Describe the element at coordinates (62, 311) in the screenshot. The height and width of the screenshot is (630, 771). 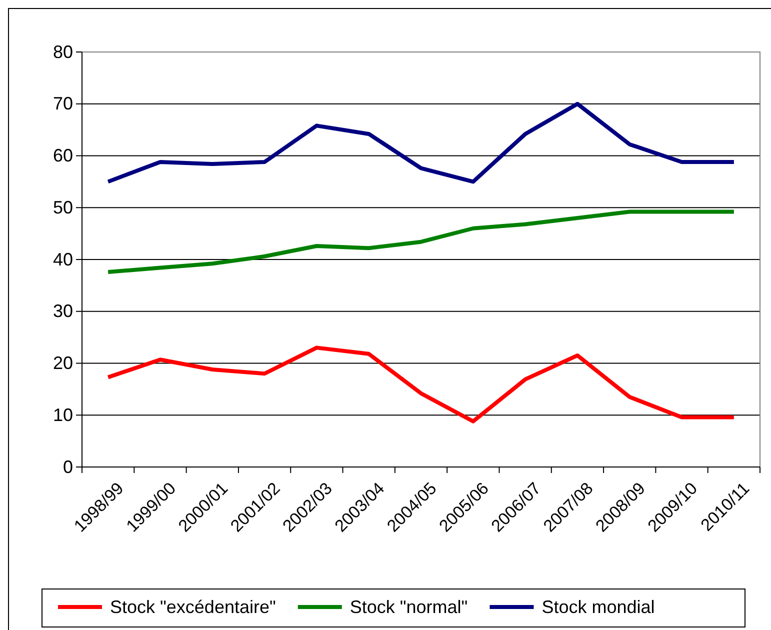
I see `y-tick-label: 30` at that location.